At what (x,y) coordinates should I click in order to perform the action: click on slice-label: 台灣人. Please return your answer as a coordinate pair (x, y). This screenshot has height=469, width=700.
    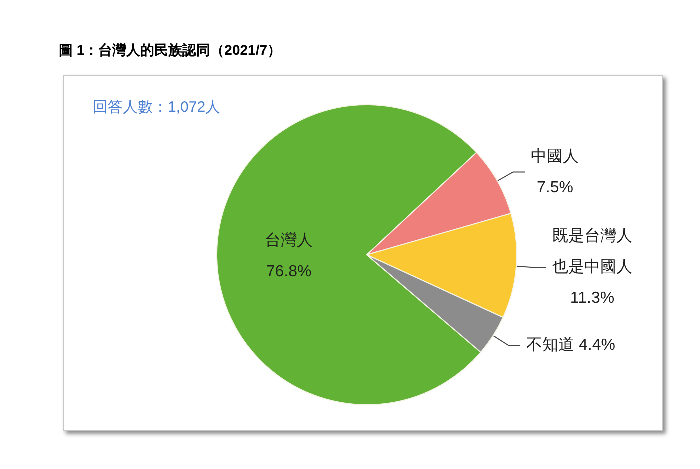
    Looking at the image, I should click on (289, 241).